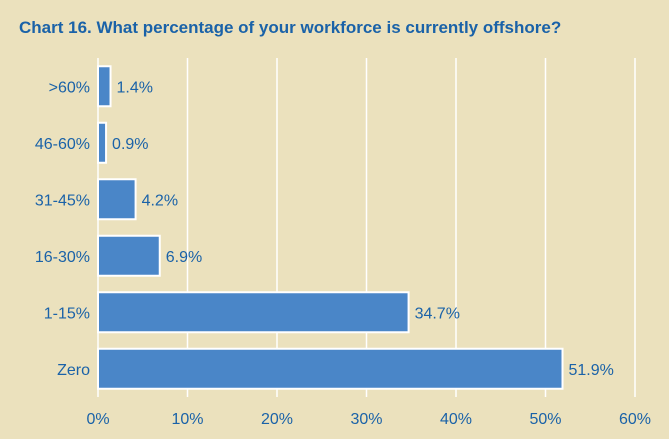 The width and height of the screenshot is (669, 439). What do you see at coordinates (437, 313) in the screenshot?
I see `data-label: 34.7%` at bounding box center [437, 313].